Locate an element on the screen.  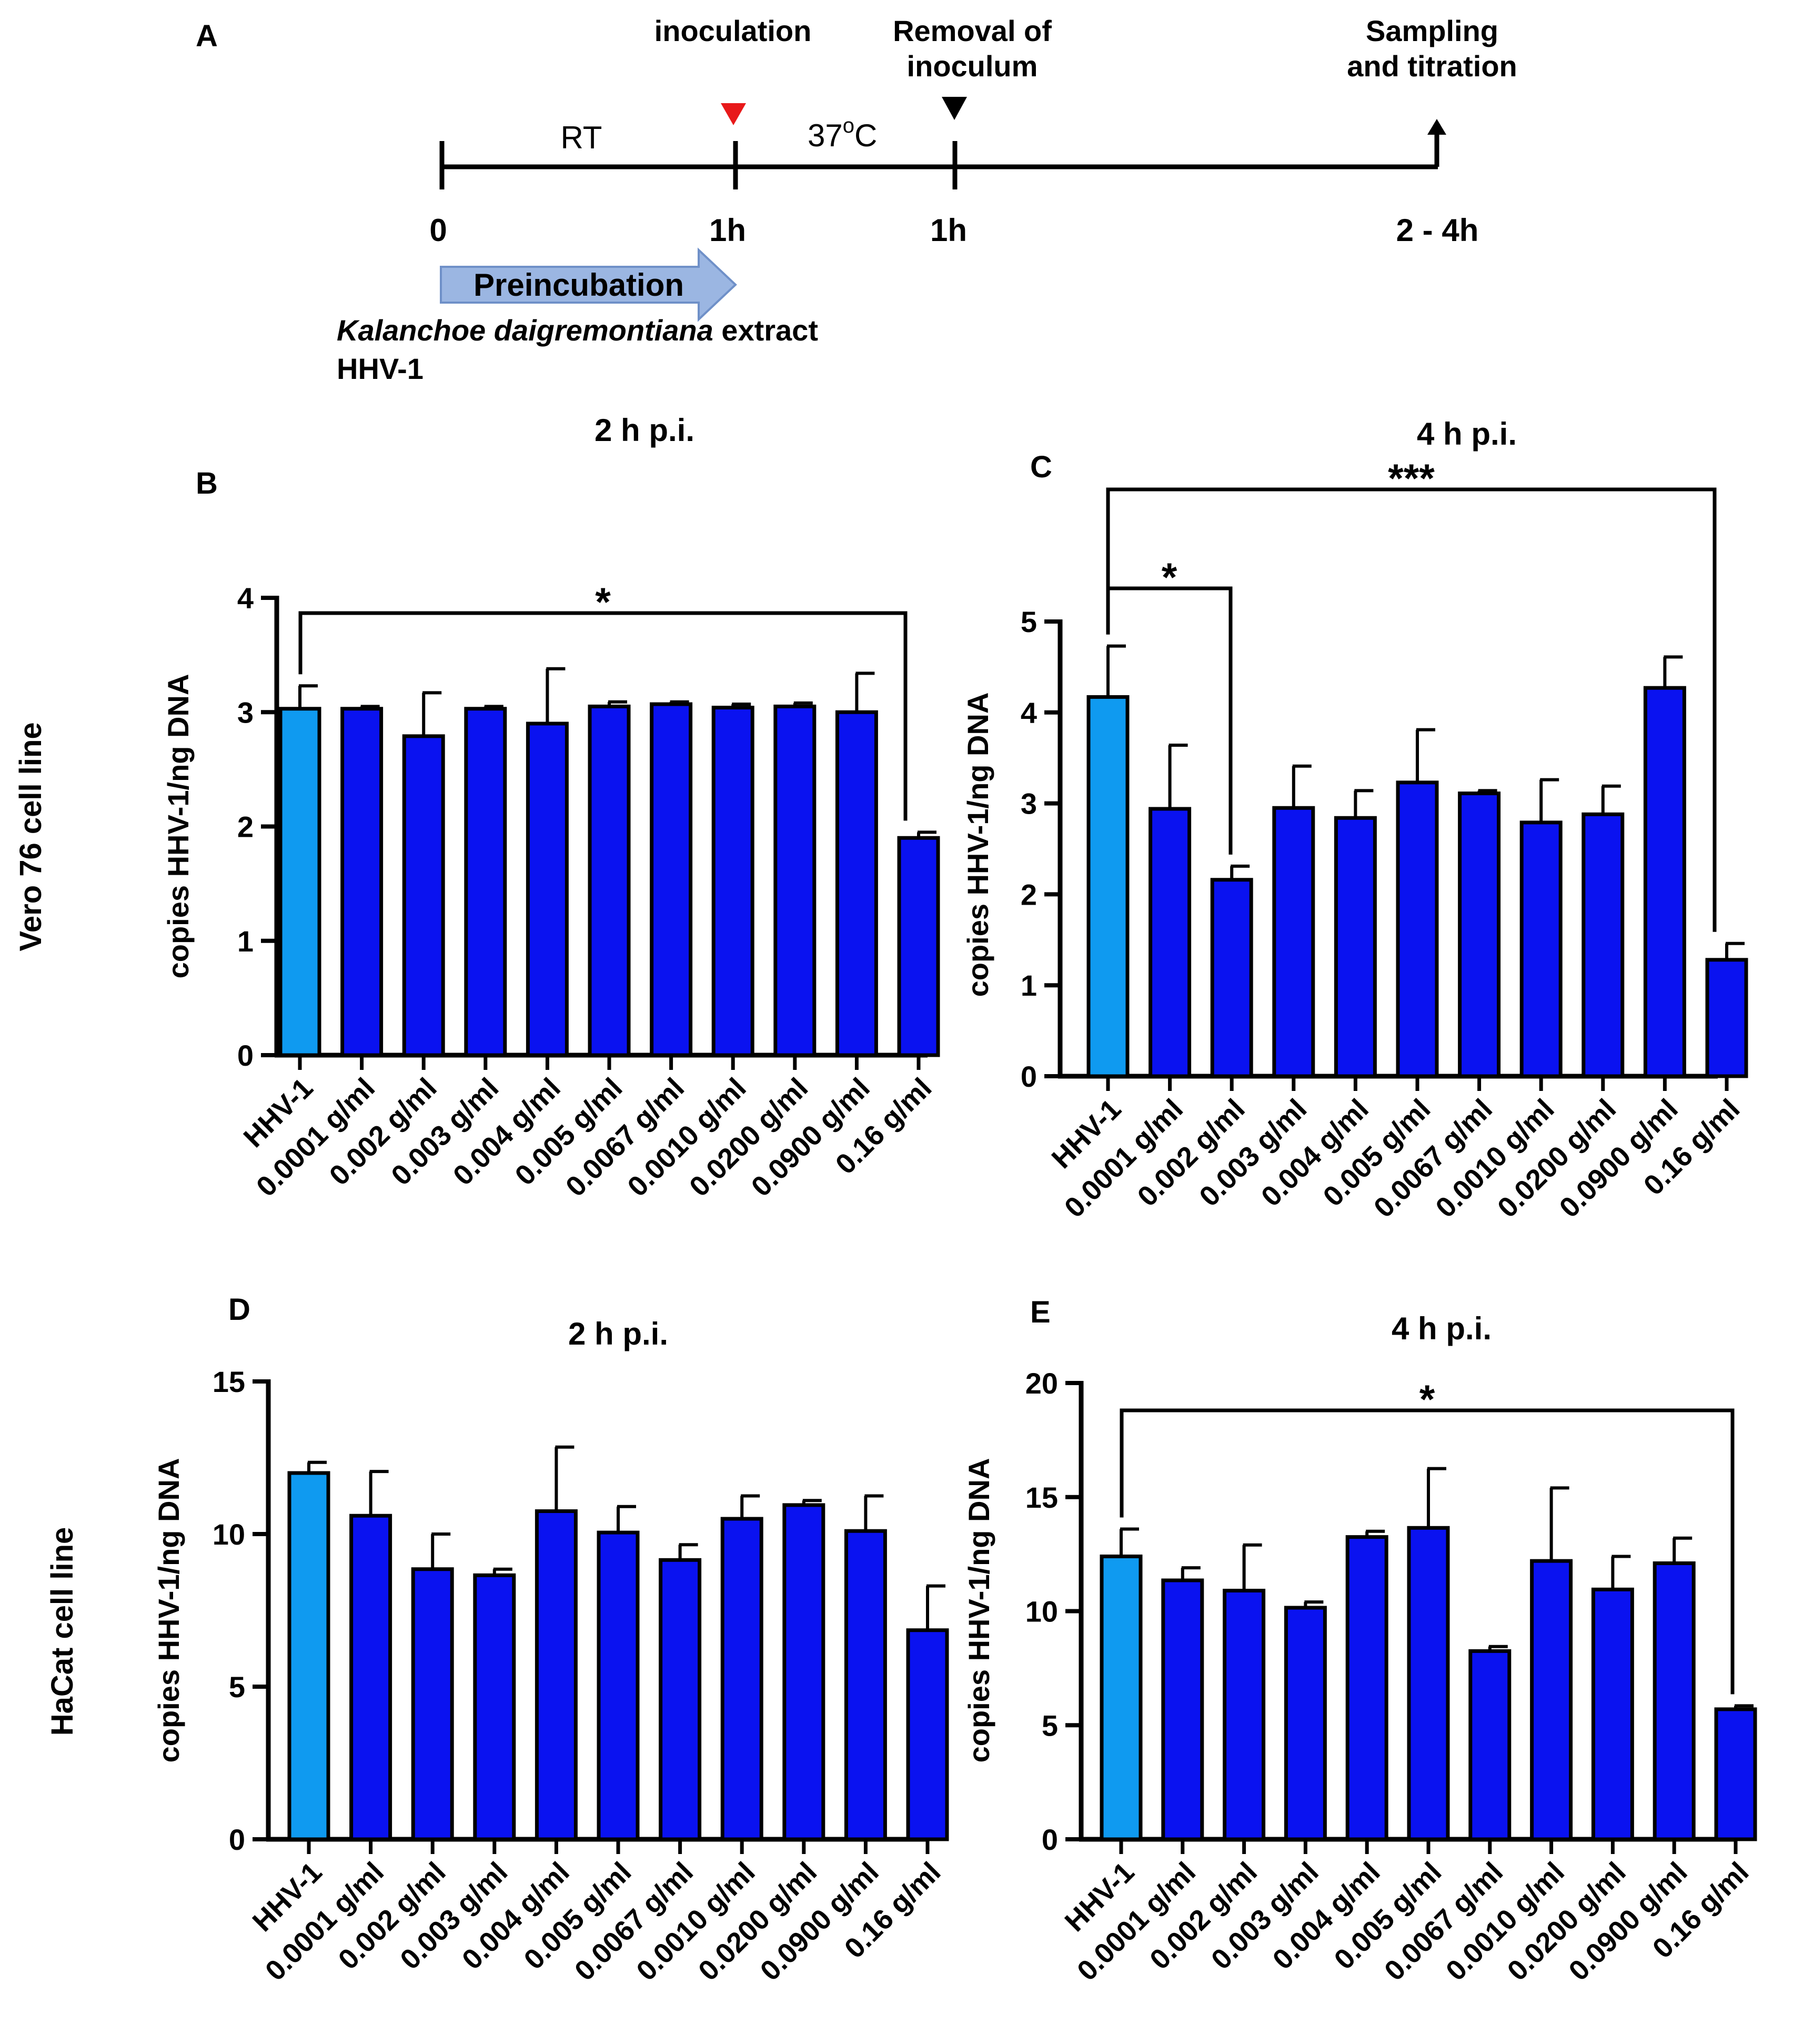
panel-letter-a: A is located at coordinates (207, 36).